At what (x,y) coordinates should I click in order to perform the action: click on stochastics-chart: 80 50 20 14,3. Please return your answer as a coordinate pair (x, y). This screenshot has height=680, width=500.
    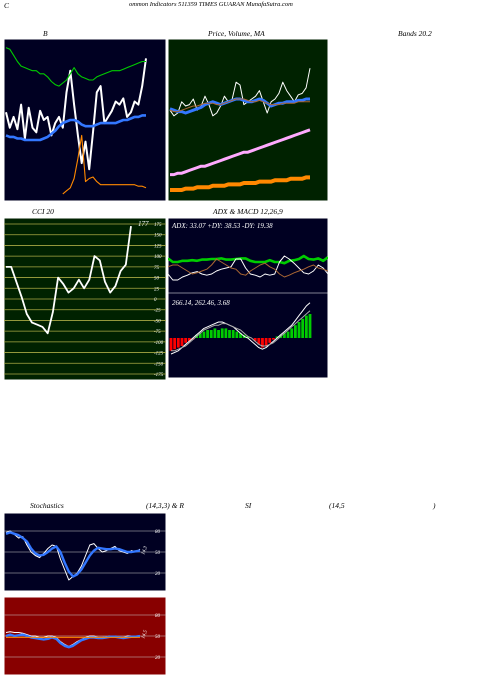
    Looking at the image, I should click on (85, 552).